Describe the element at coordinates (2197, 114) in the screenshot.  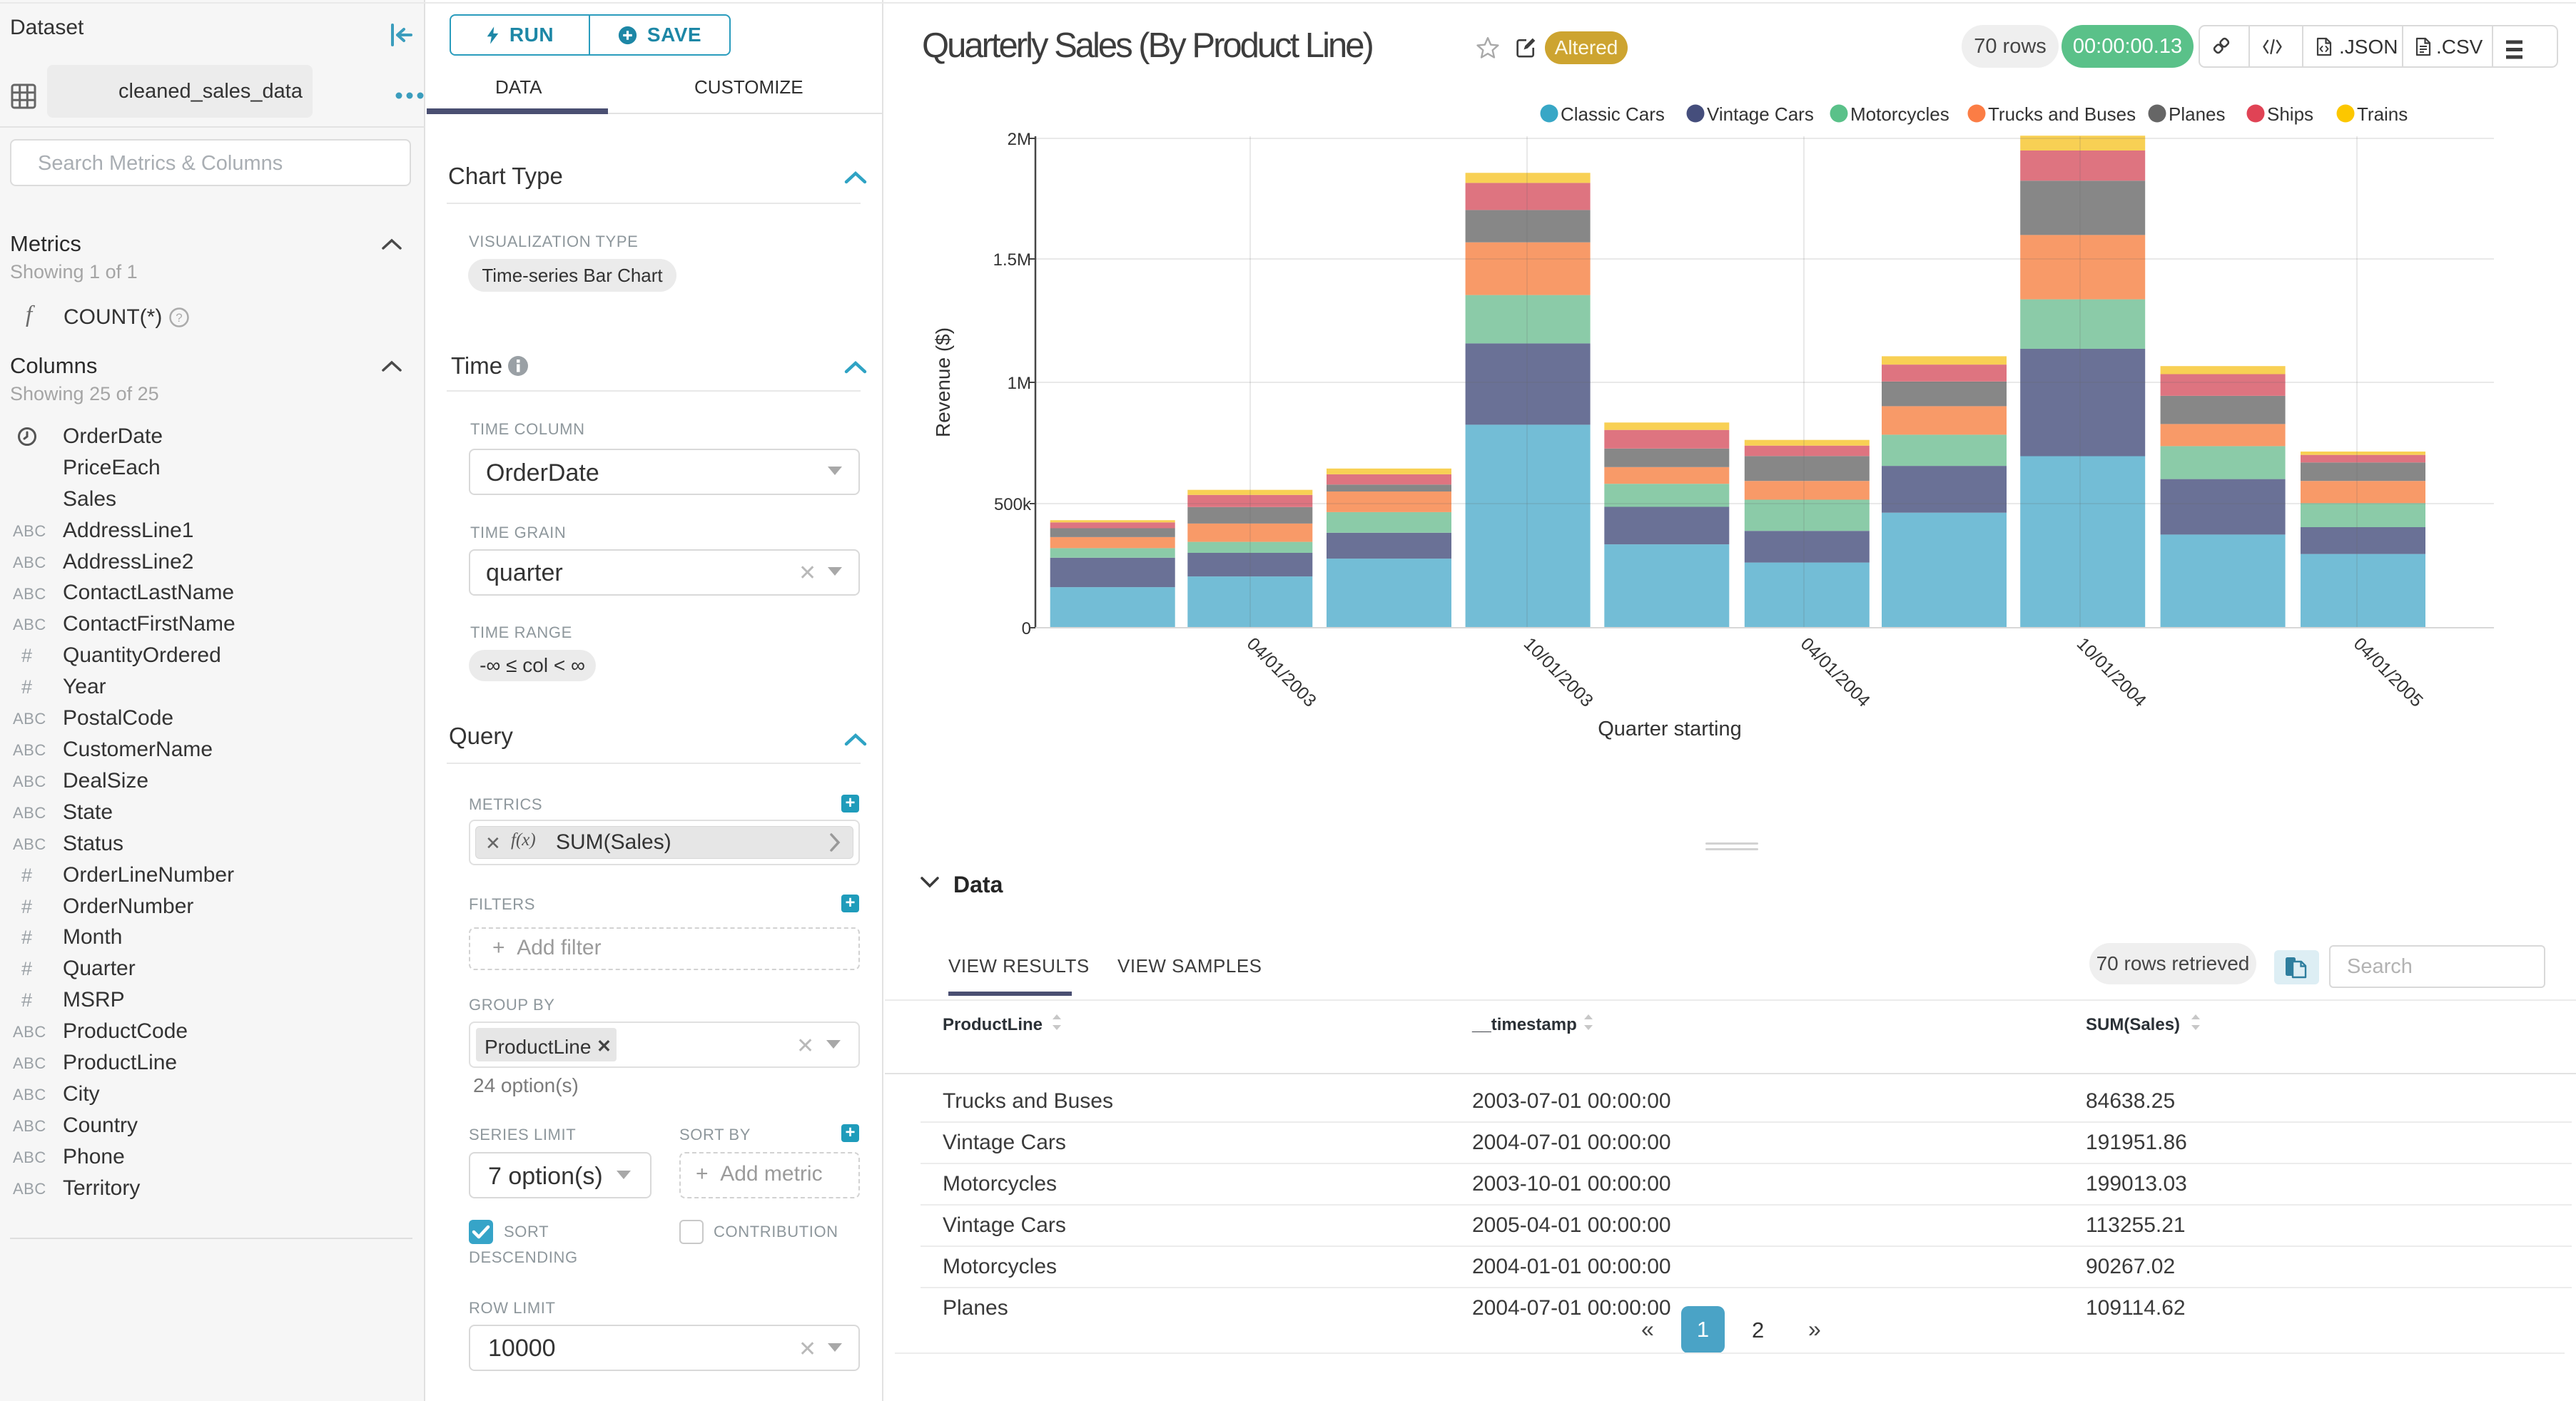
I see `svg-text: Planes` at that location.